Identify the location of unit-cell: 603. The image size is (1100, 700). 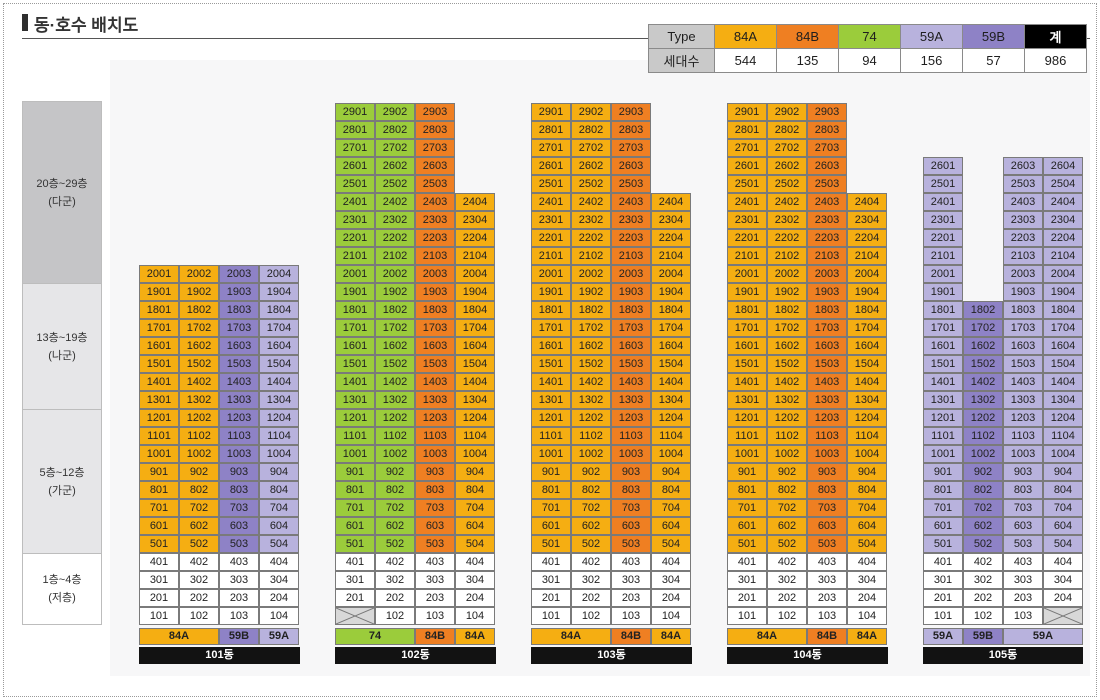
(1023, 526).